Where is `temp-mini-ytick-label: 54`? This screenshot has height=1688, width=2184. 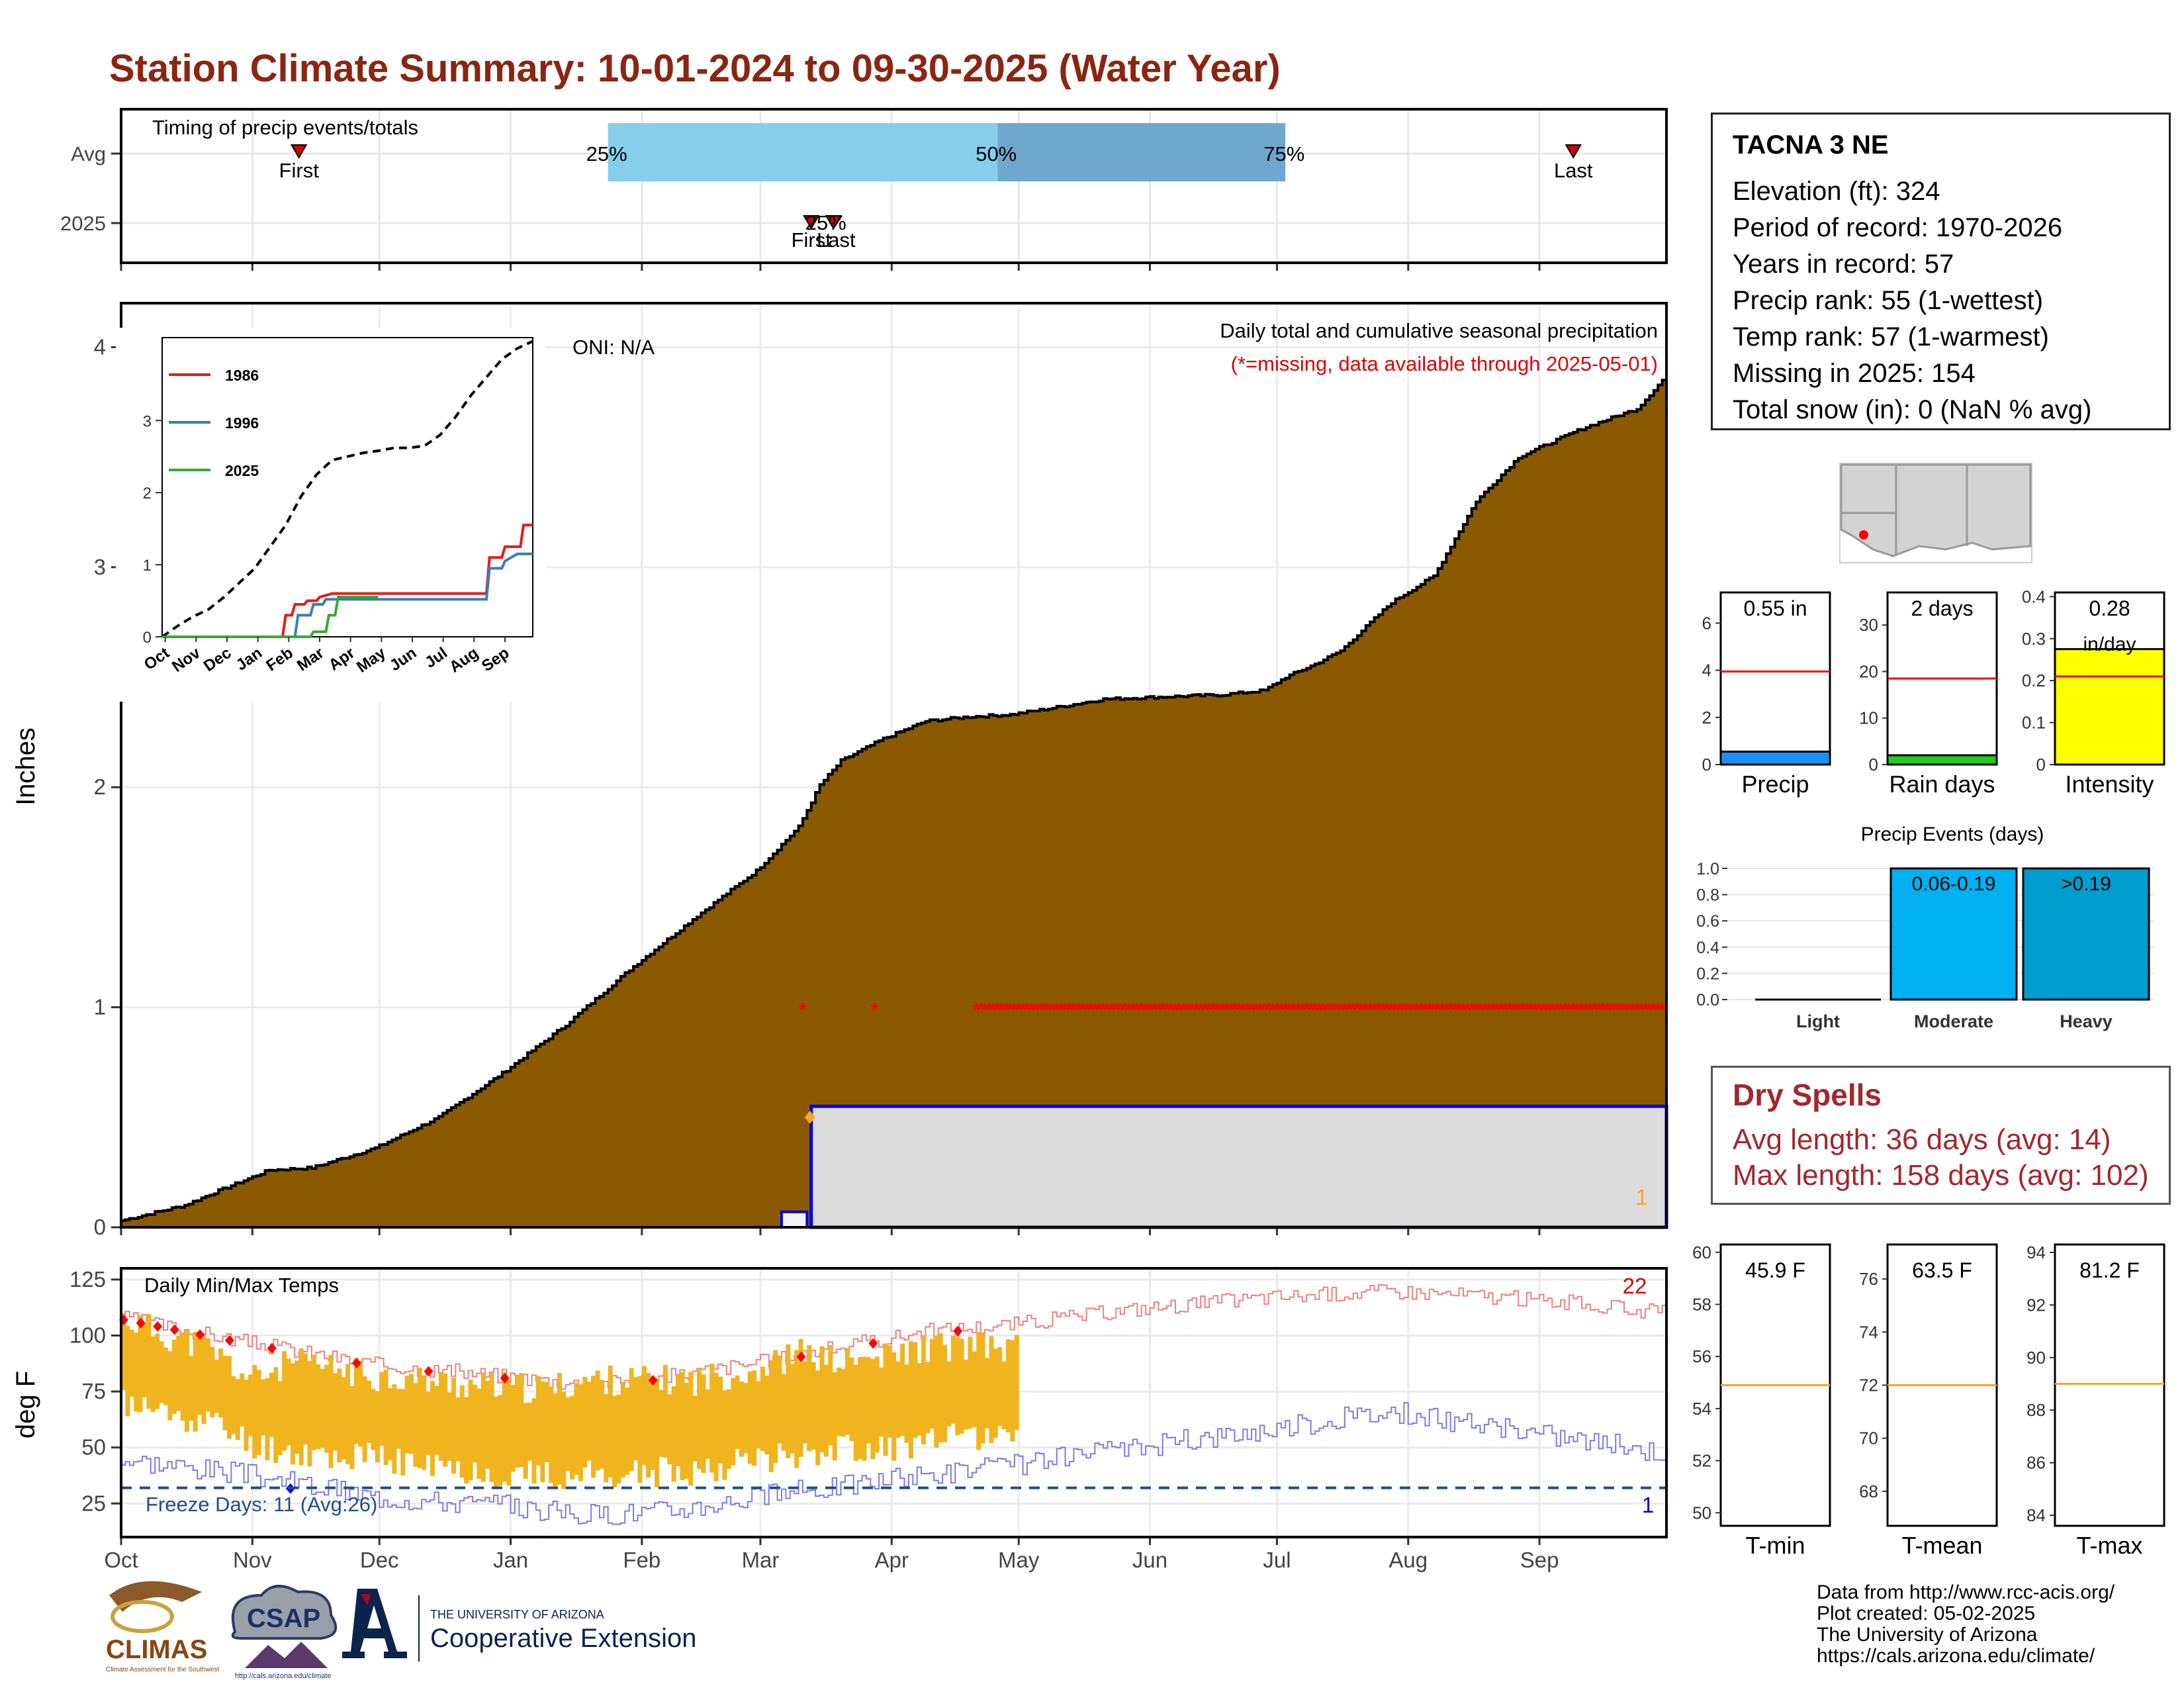 temp-mini-ytick-label: 54 is located at coordinates (1701, 1409).